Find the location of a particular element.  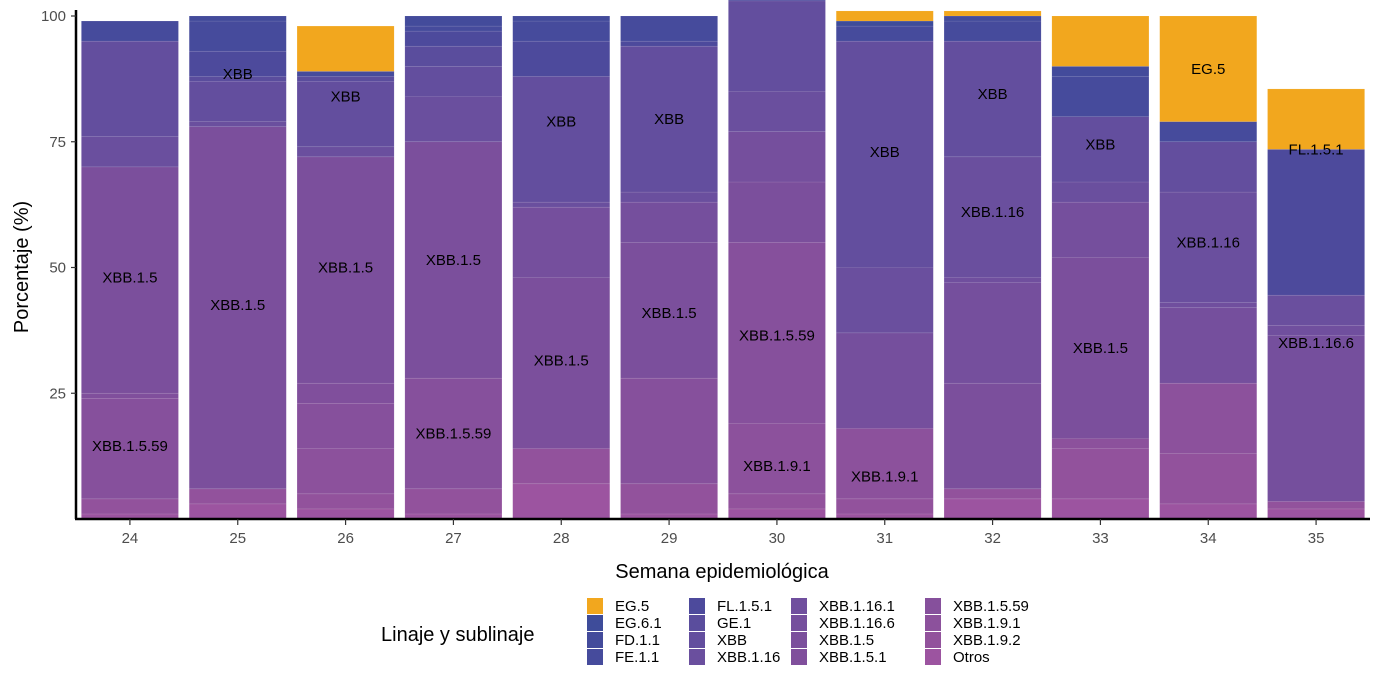

bar-segment-30-xbb is located at coordinates (777, 46).